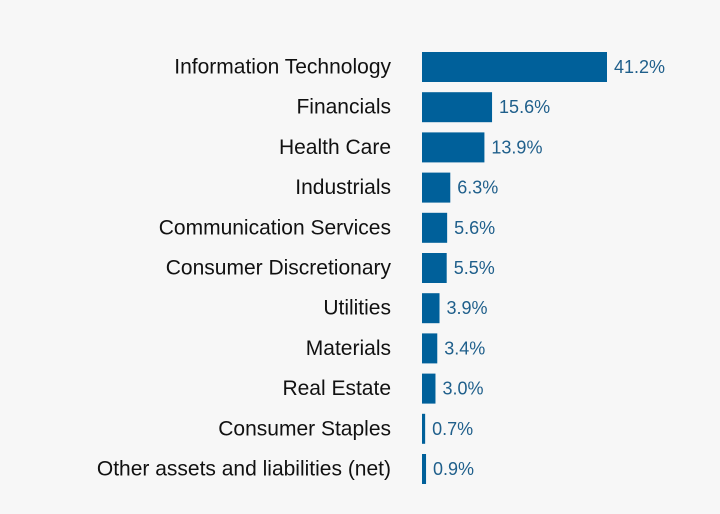  Describe the element at coordinates (357, 308) in the screenshot. I see `category-label-utilities: Utilities` at that location.